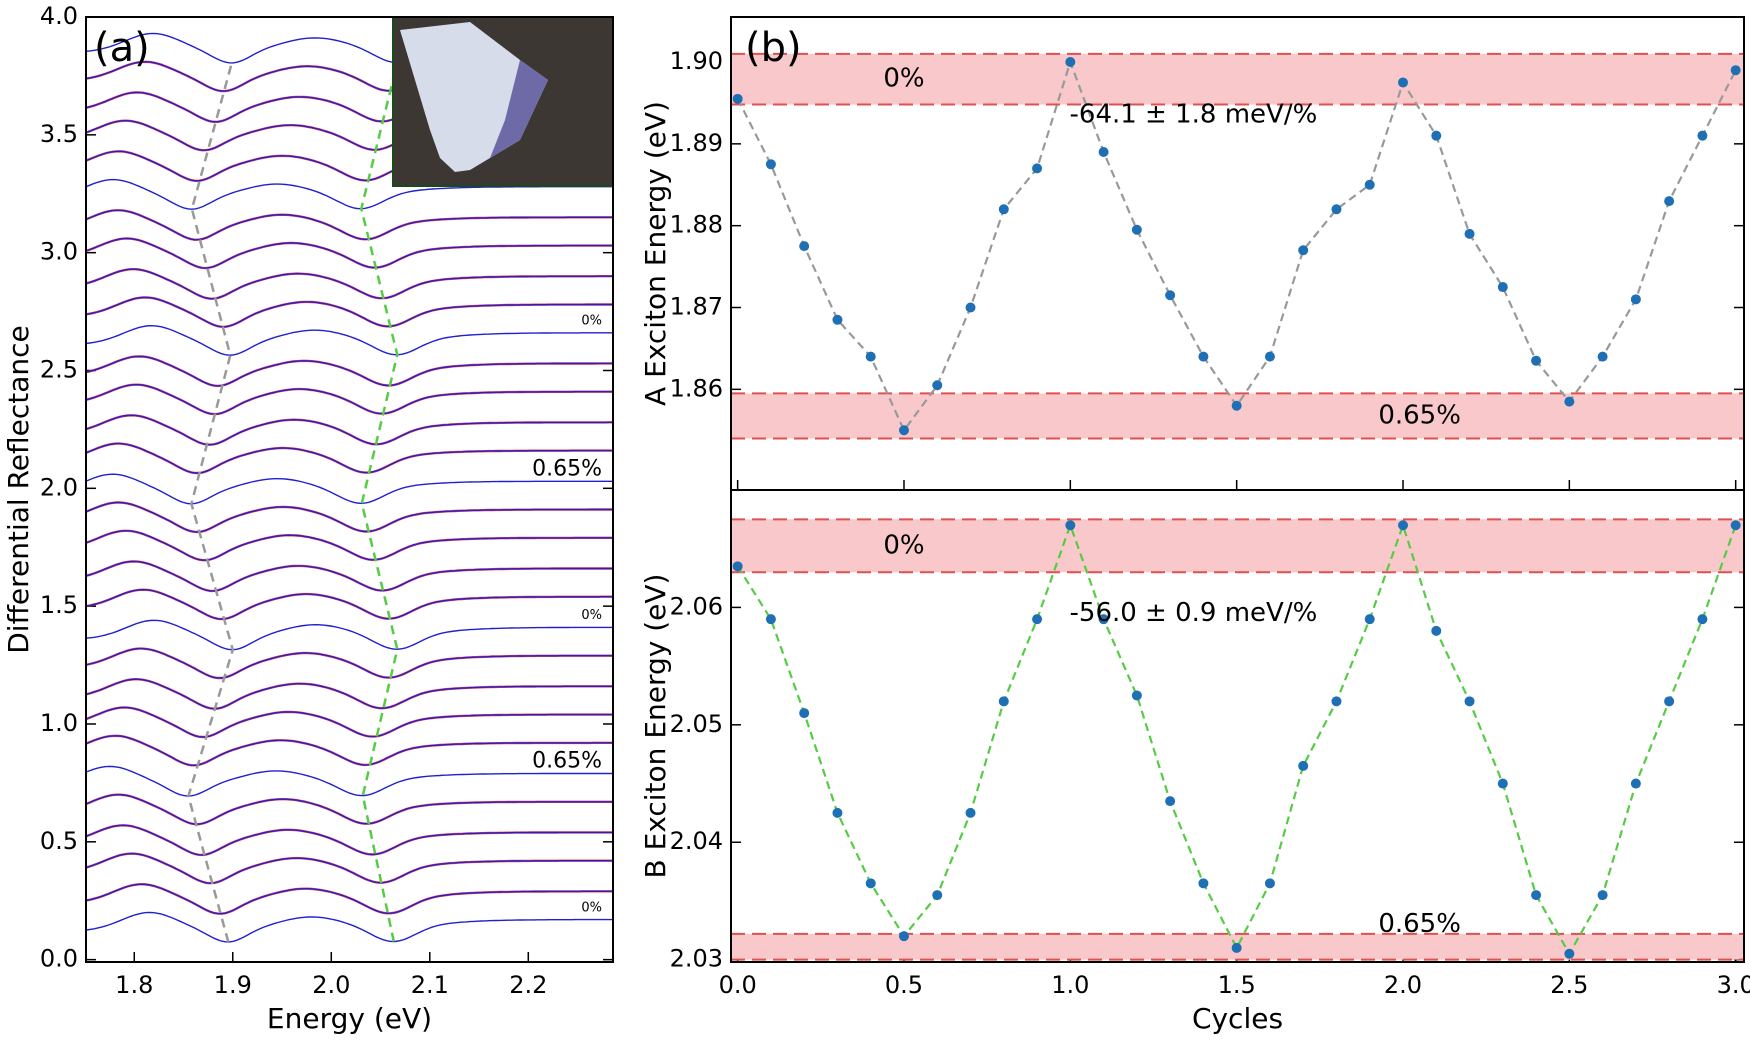 The image size is (1750, 1044). Describe the element at coordinates (1733, 985) in the screenshot. I see `x-tick-label: 3.0` at that location.